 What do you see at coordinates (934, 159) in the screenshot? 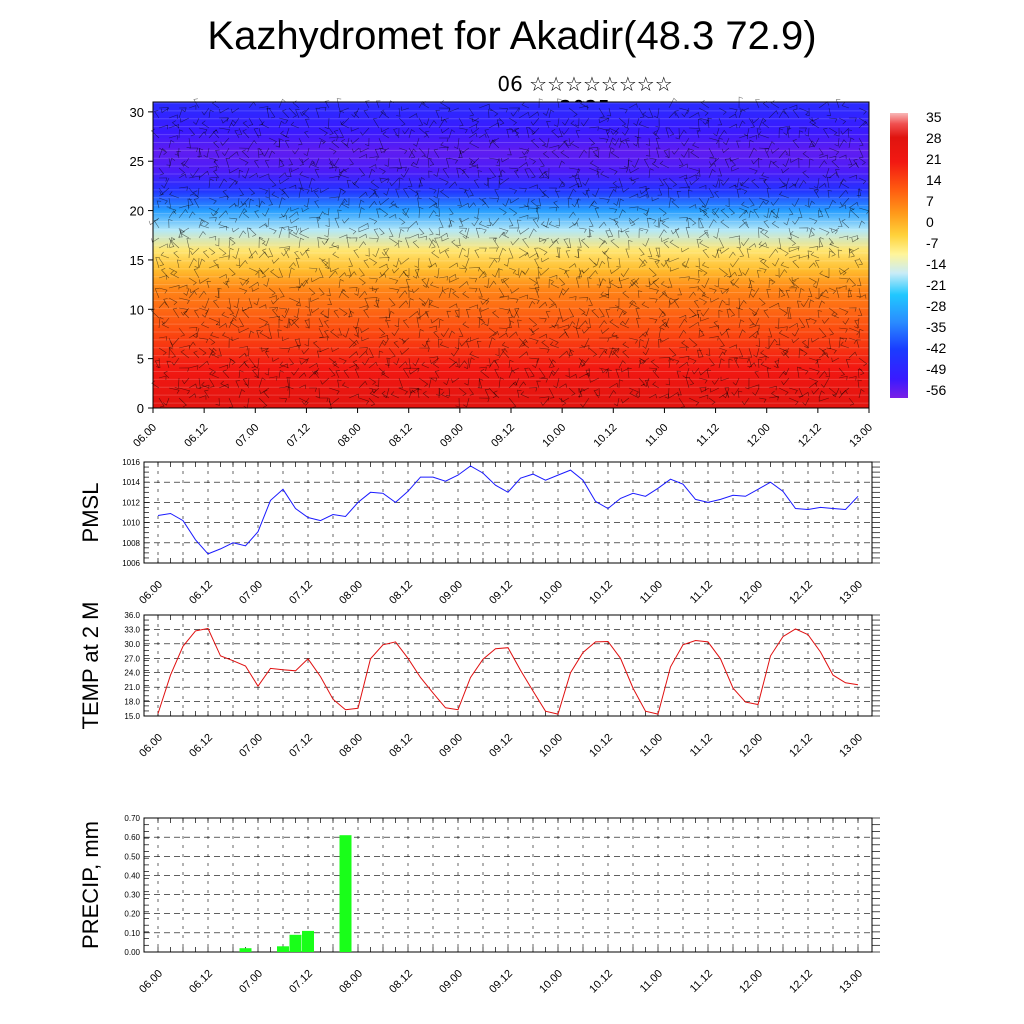
I see `colorbar-label: 21` at bounding box center [934, 159].